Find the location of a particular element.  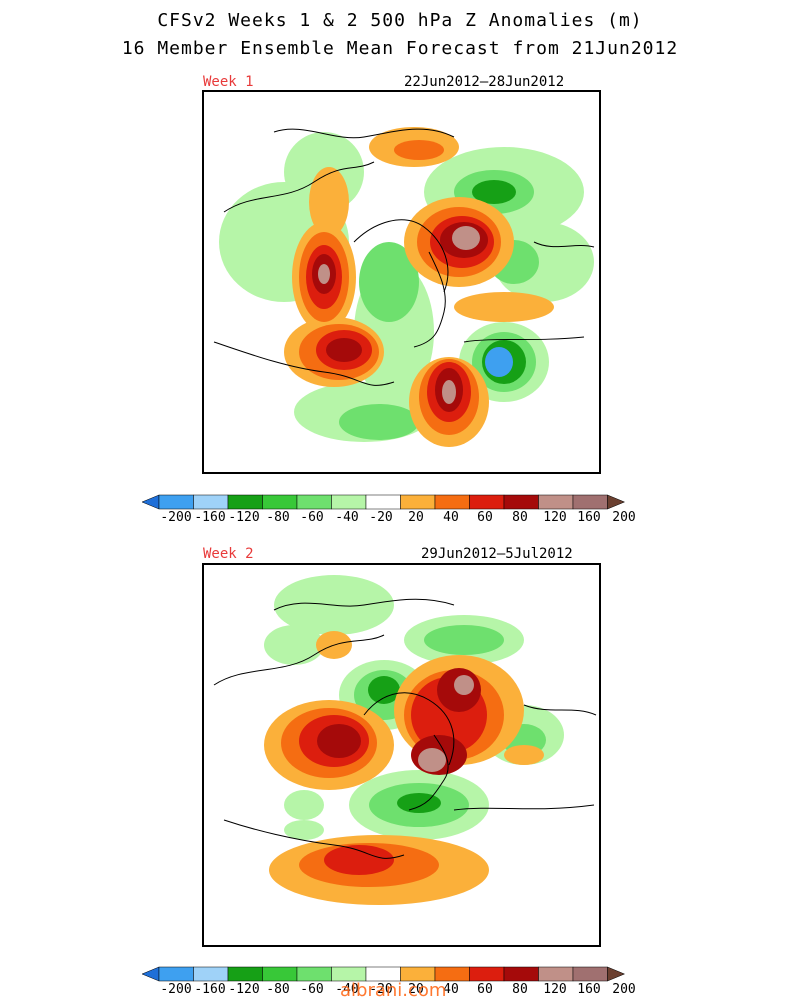

week1-date-range: 22Jun2012—28Jun2012 is located at coordinates (484, 82).